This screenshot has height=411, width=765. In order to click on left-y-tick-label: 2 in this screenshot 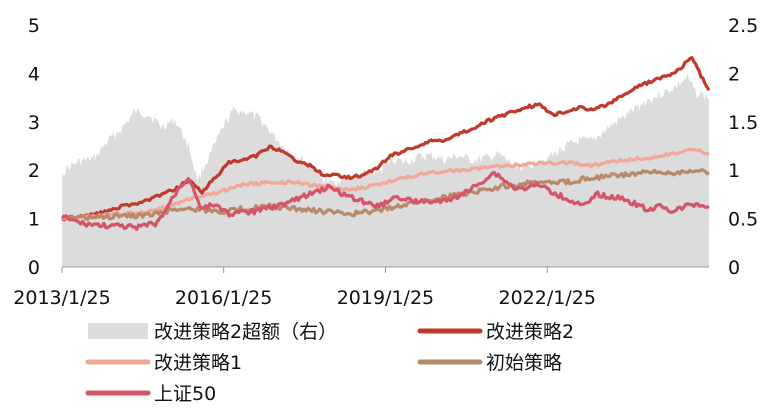, I will do `click(34, 171)`.